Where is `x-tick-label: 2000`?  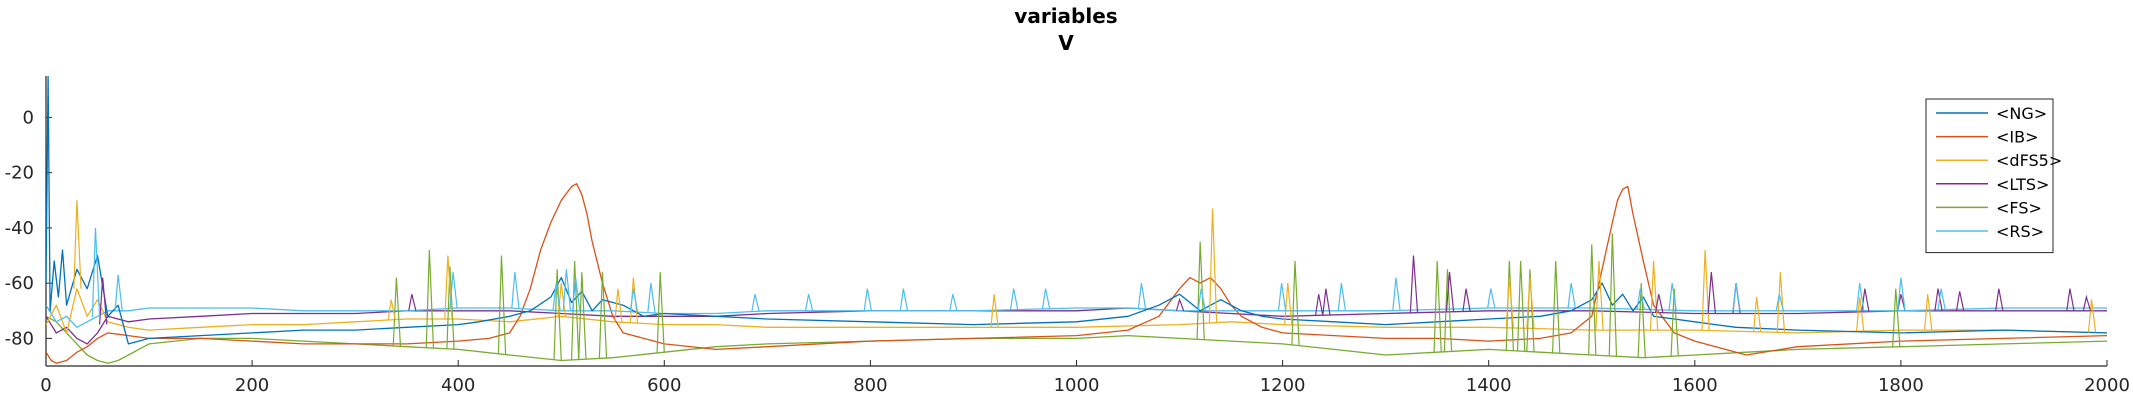 x-tick-label: 2000 is located at coordinates (2107, 385).